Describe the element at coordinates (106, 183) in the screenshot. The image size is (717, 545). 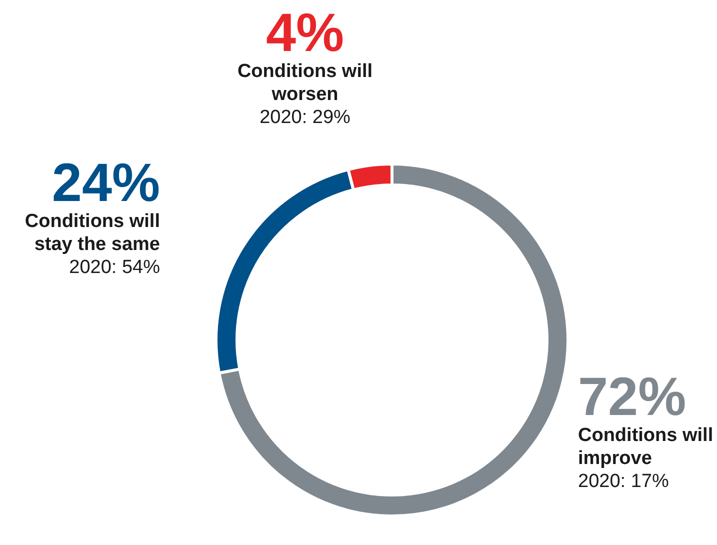
I see `data-label: 24%` at that location.